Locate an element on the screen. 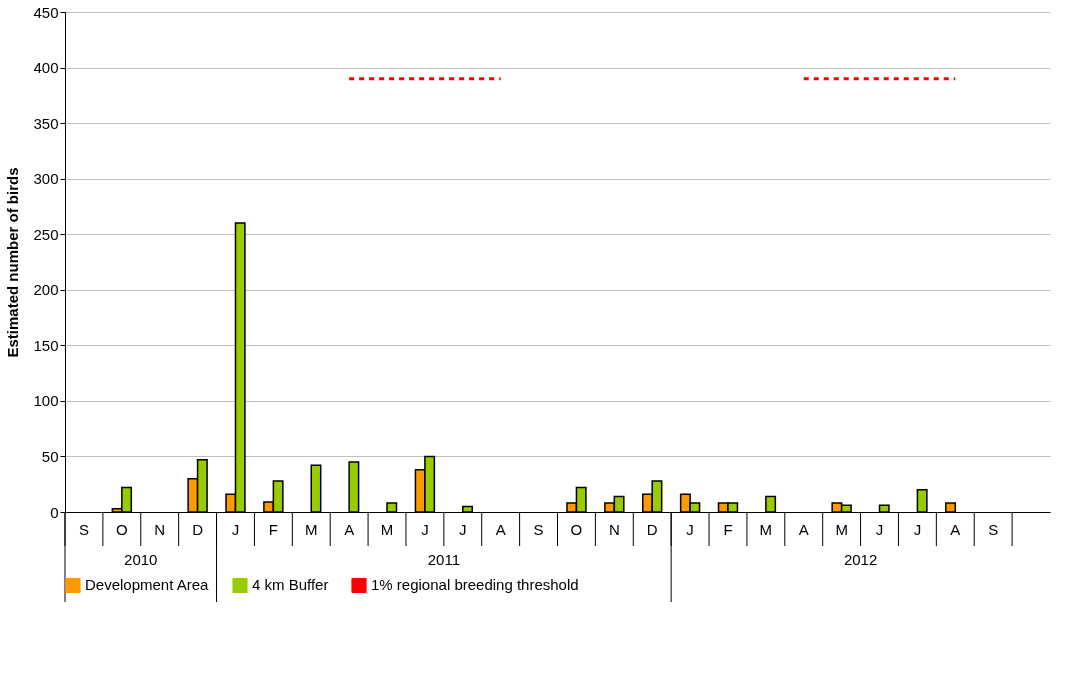  y-tick-label: 450 is located at coordinates (46, 12).